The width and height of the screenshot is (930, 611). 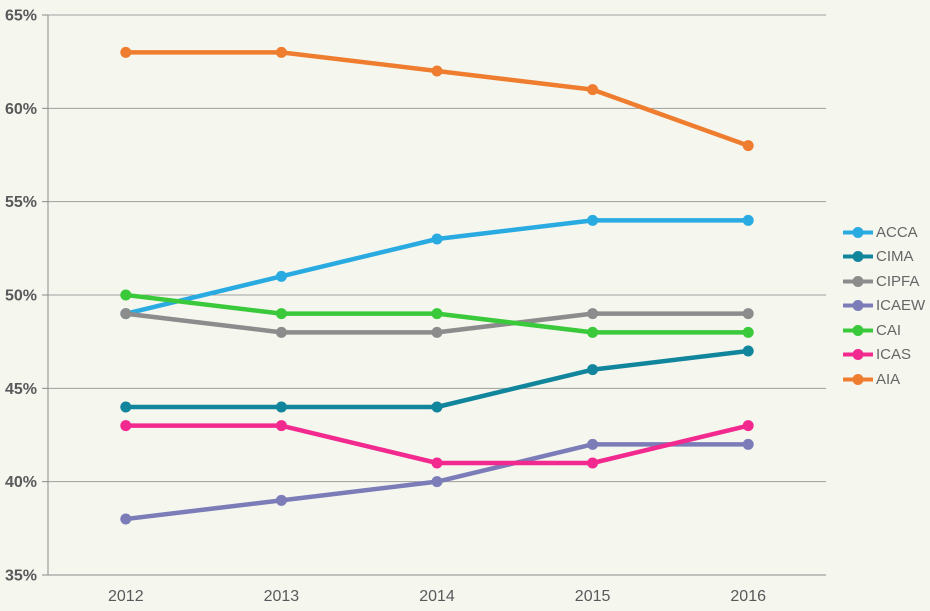 I want to click on legend-item-acca: ACCA, so click(x=884, y=232).